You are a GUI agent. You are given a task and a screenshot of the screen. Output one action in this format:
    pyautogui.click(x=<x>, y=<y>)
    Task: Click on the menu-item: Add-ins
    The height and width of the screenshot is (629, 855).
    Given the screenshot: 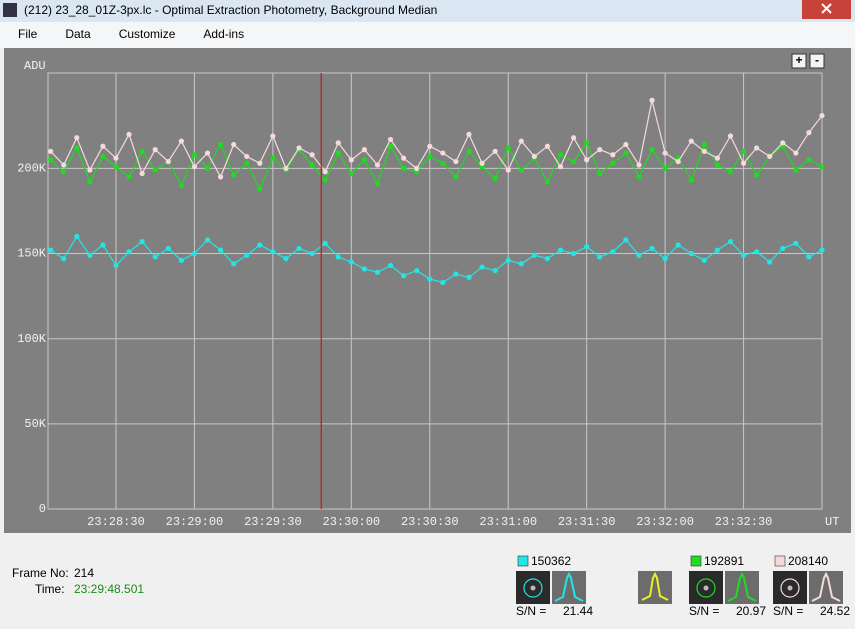 What is the action you would take?
    pyautogui.click(x=223, y=34)
    